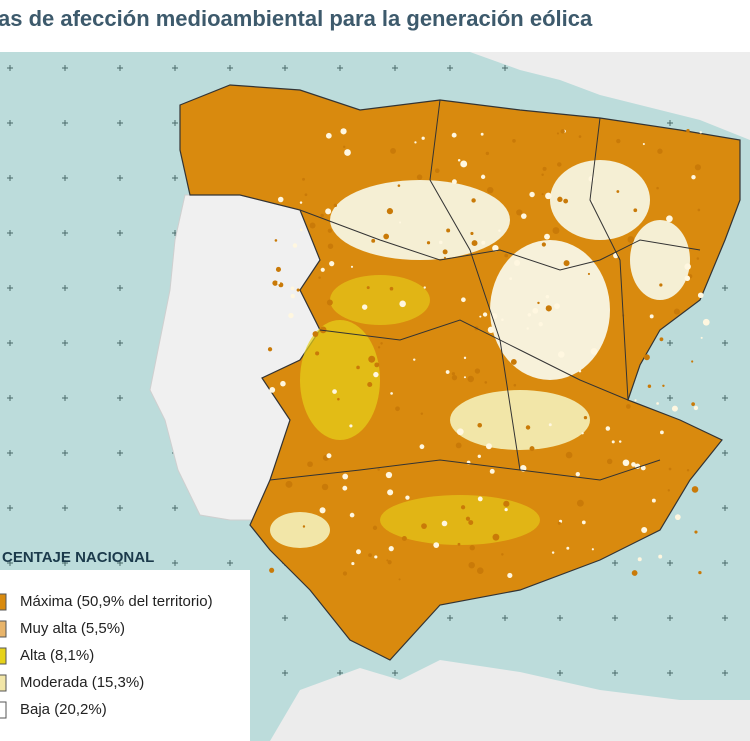 The image size is (750, 741). Describe the element at coordinates (500, 240) in the screenshot. I see `region-border` at that location.